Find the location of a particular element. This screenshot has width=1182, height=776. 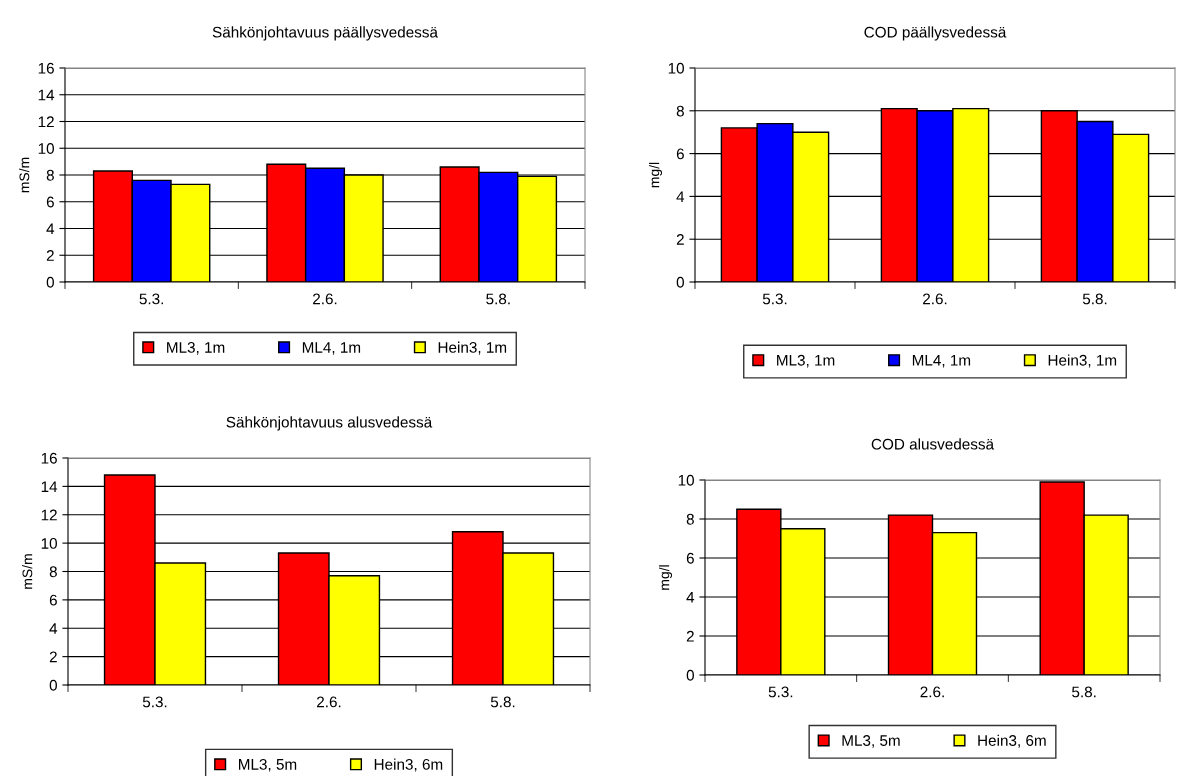

chart-title: Sähkönjohtavuus päällysvedessä is located at coordinates (325, 33).